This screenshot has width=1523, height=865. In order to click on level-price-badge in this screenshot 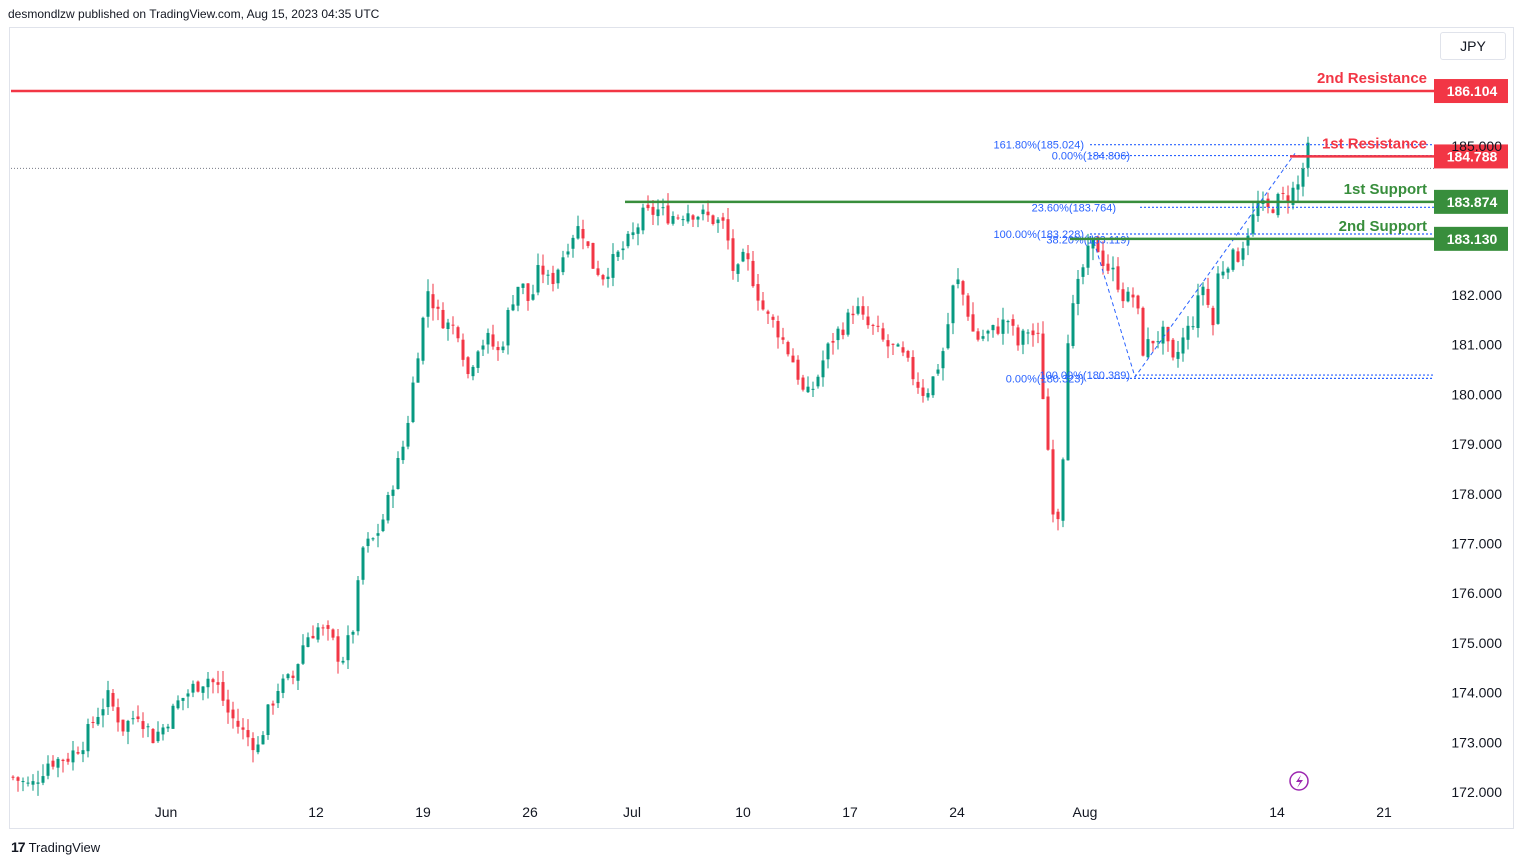, I will do `click(1471, 156)`.